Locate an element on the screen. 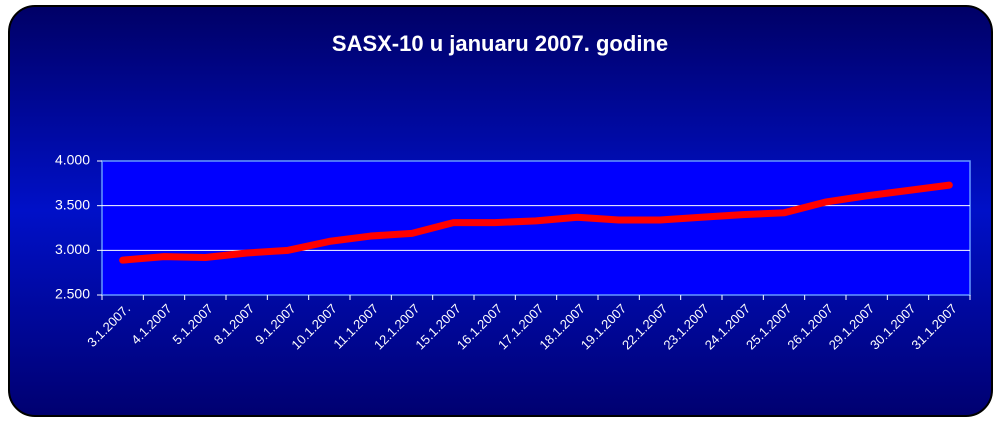 The image size is (1001, 421). y-tick-label: 4.000 is located at coordinates (72, 160).